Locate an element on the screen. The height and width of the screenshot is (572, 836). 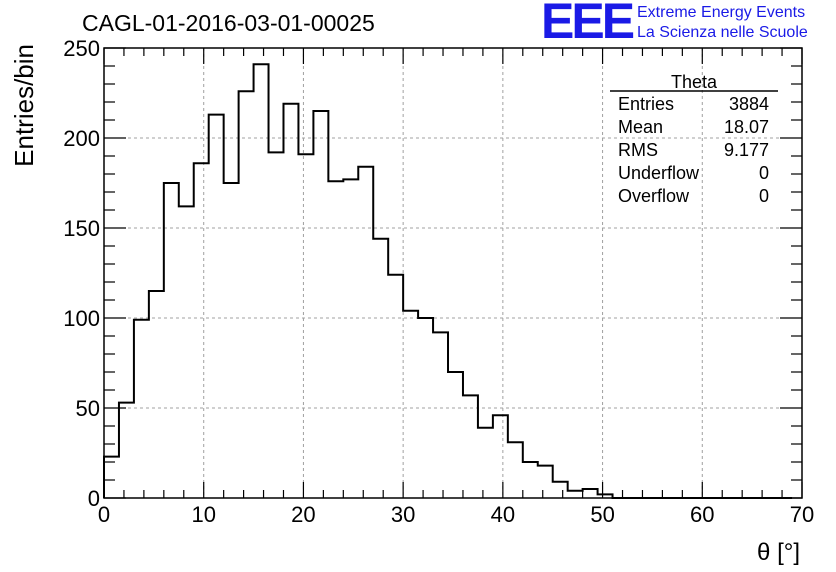
stats-row-value: 18.07 is located at coordinates (746, 127).